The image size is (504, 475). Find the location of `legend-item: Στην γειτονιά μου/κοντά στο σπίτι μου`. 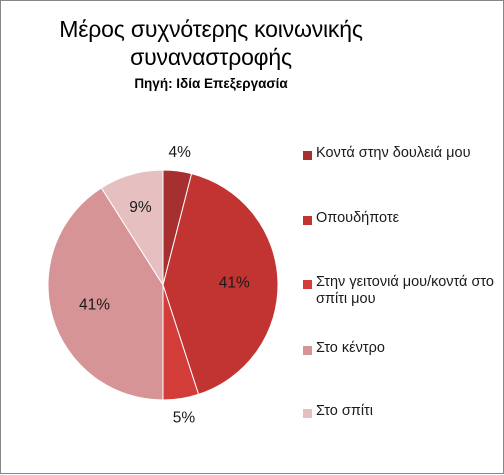

legend-item: Στην γειτονιά μου/κοντά στο σπίτι μου is located at coordinates (402, 291).